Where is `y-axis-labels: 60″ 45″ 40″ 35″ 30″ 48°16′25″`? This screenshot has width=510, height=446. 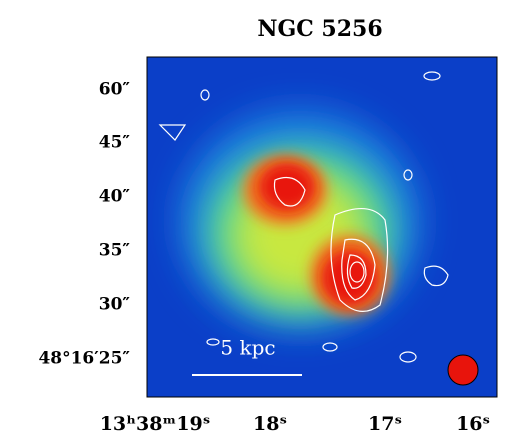
y-axis-labels: 60″ 45″ 40″ 35″ 30″ 48°16′25″ is located at coordinates (84, 224).